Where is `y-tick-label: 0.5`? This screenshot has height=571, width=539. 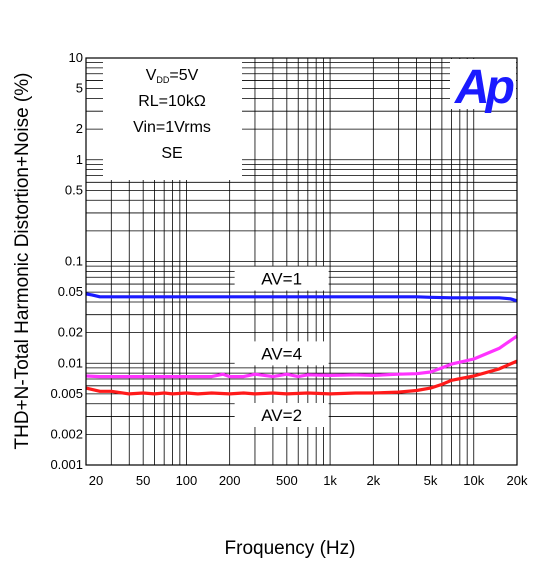
y-tick-label: 0.5 is located at coordinates (74, 189).